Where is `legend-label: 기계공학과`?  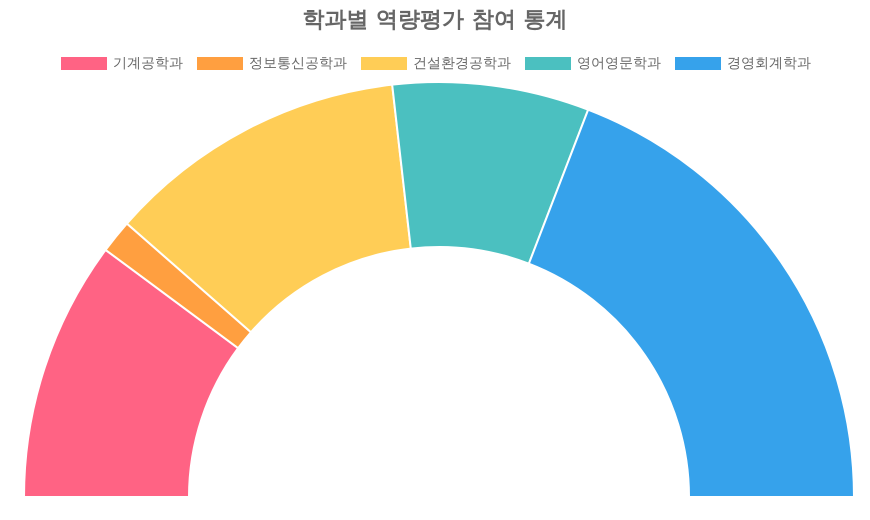 legend-label: 기계공학과 is located at coordinates (148, 64).